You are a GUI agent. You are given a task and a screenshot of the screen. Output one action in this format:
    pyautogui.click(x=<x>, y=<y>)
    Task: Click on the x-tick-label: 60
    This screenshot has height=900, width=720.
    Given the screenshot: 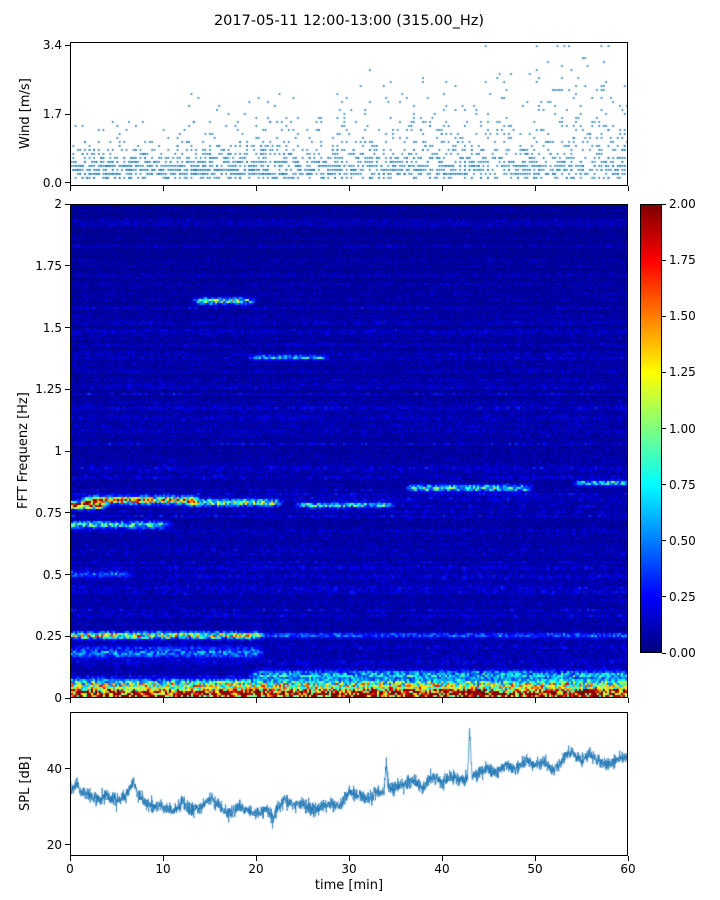 What is the action you would take?
    pyautogui.click(x=628, y=869)
    